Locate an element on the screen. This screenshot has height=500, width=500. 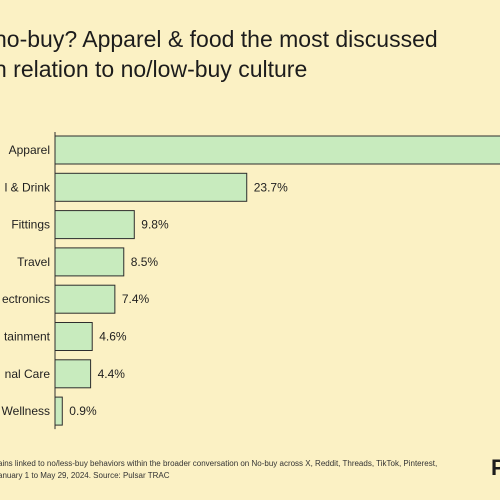
value-label-7: 0.9% is located at coordinates (83, 411).